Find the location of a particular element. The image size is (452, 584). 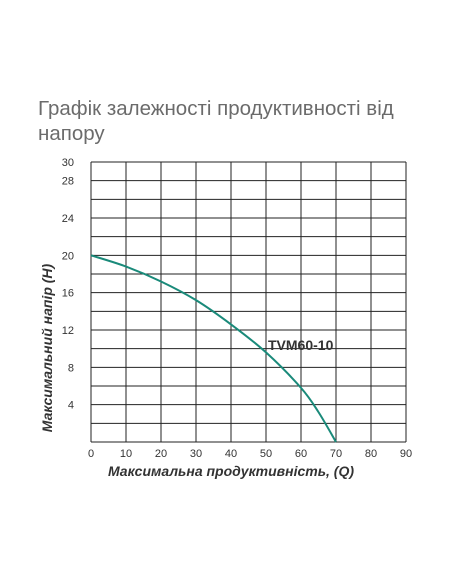

y-tick-label: 12 is located at coordinates (68, 331).